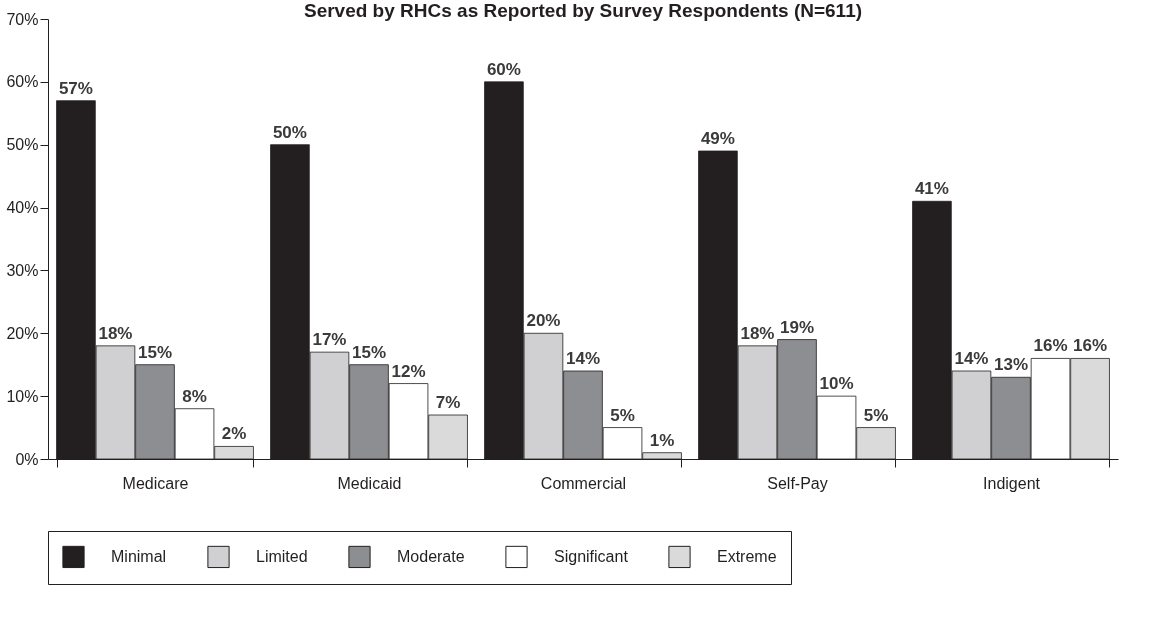 The height and width of the screenshot is (618, 1151). I want to click on legend-label: Extreme, so click(747, 556).